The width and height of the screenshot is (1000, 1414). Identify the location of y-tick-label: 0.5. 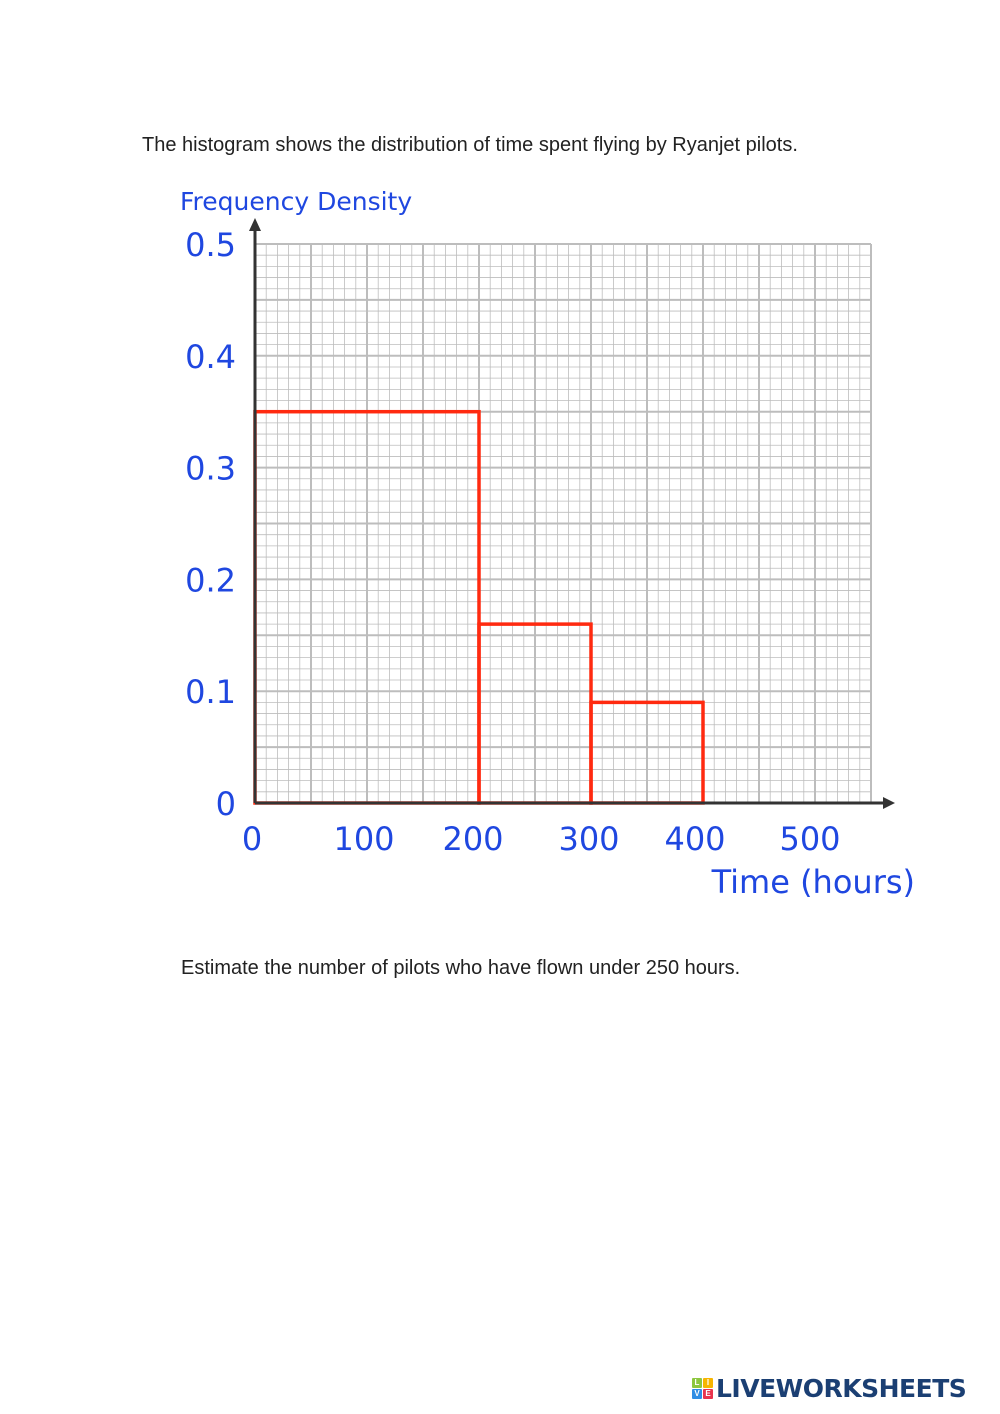
(210, 245).